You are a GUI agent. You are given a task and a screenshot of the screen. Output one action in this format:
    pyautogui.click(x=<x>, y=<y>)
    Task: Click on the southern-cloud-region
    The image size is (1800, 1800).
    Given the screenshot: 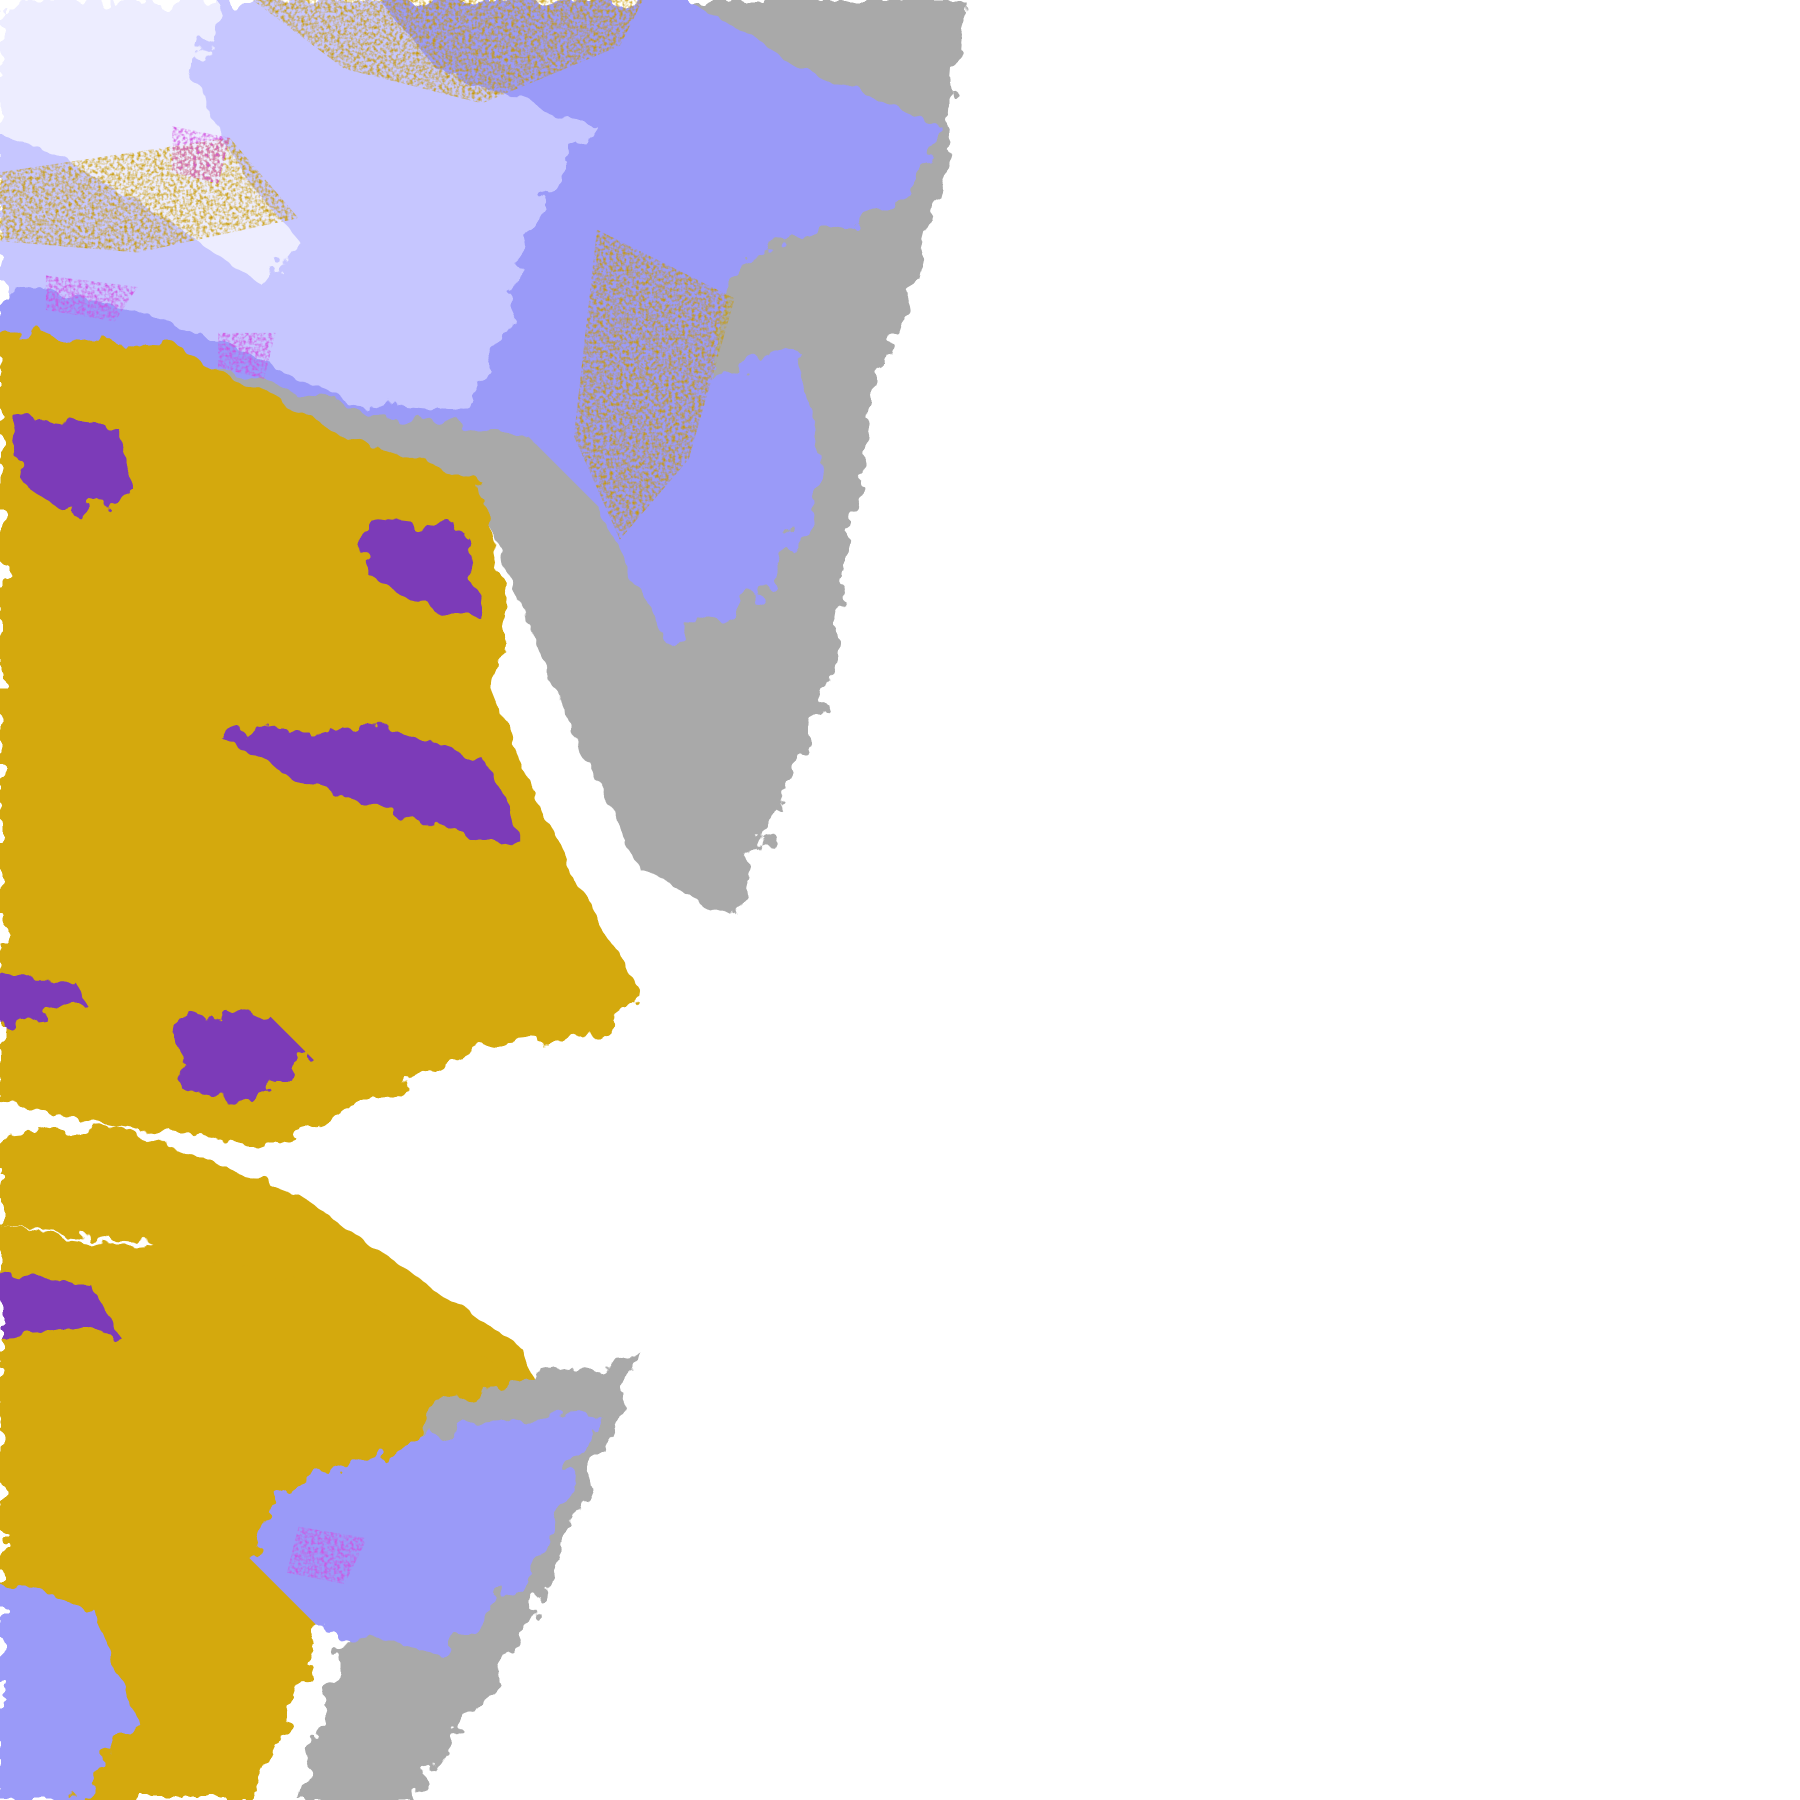 What is the action you would take?
    pyautogui.click(x=321, y=1577)
    